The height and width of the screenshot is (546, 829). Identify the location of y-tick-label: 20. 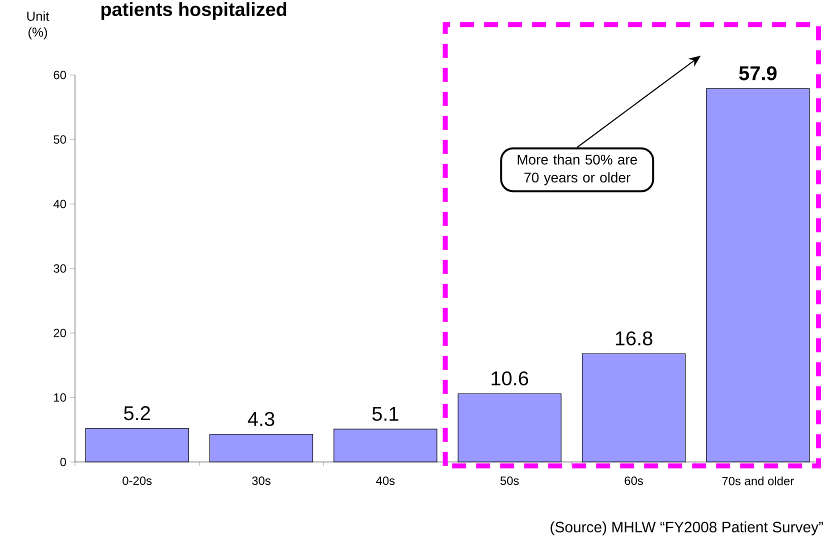
(60, 333).